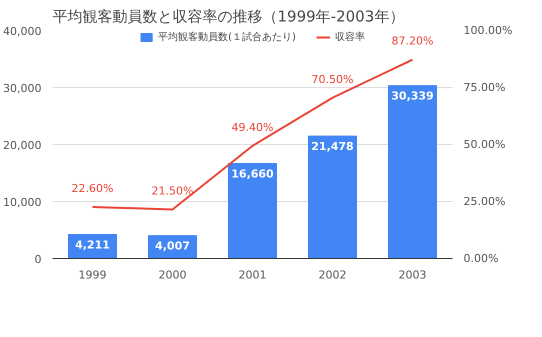 The height and width of the screenshot is (337, 542). What do you see at coordinates (22, 88) in the screenshot?
I see `y-tick-label: 30,000` at bounding box center [22, 88].